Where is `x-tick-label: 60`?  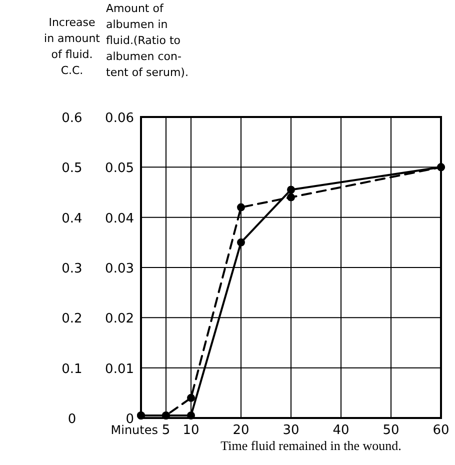
x-tick-label: 60 is located at coordinates (441, 430).